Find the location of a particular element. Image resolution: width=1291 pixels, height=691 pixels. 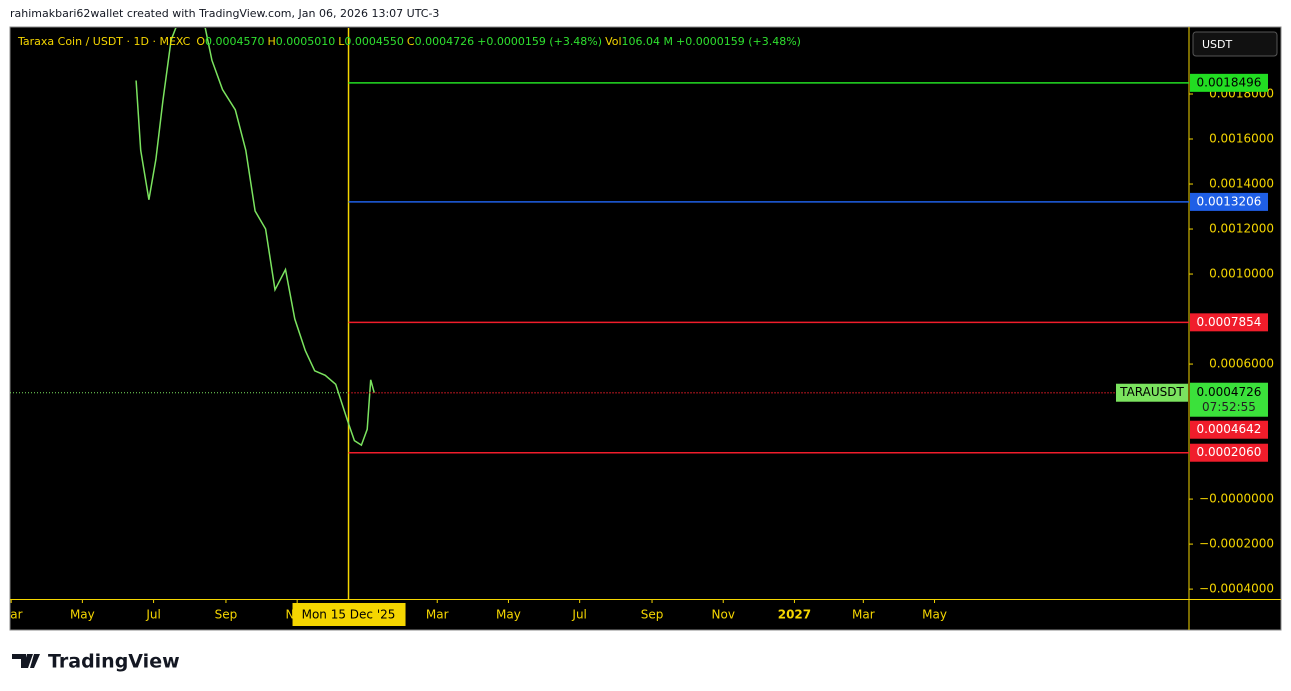

y-tick-label: 0.0016000 is located at coordinates (1241, 139).